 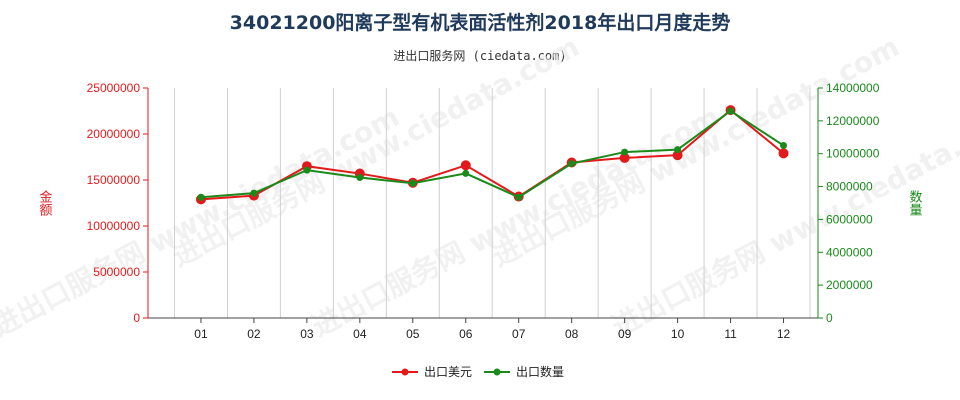 What do you see at coordinates (478, 371) in the screenshot?
I see `legend: 出口美元 出口数量` at bounding box center [478, 371].